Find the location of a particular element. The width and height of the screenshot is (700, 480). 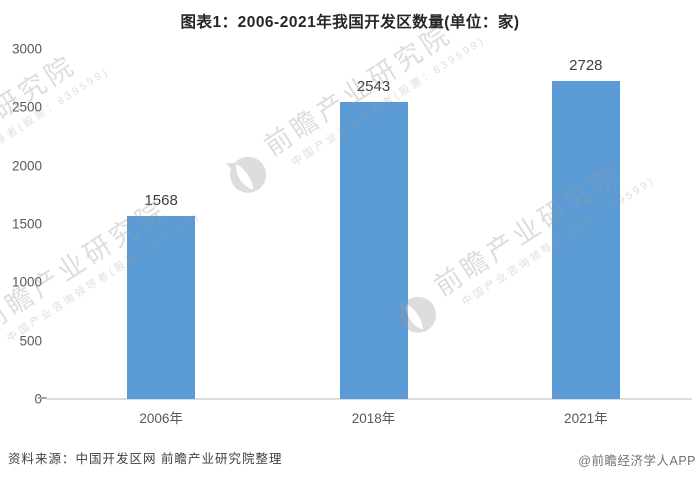

bar-value-label: 2728 is located at coordinates (586, 65).